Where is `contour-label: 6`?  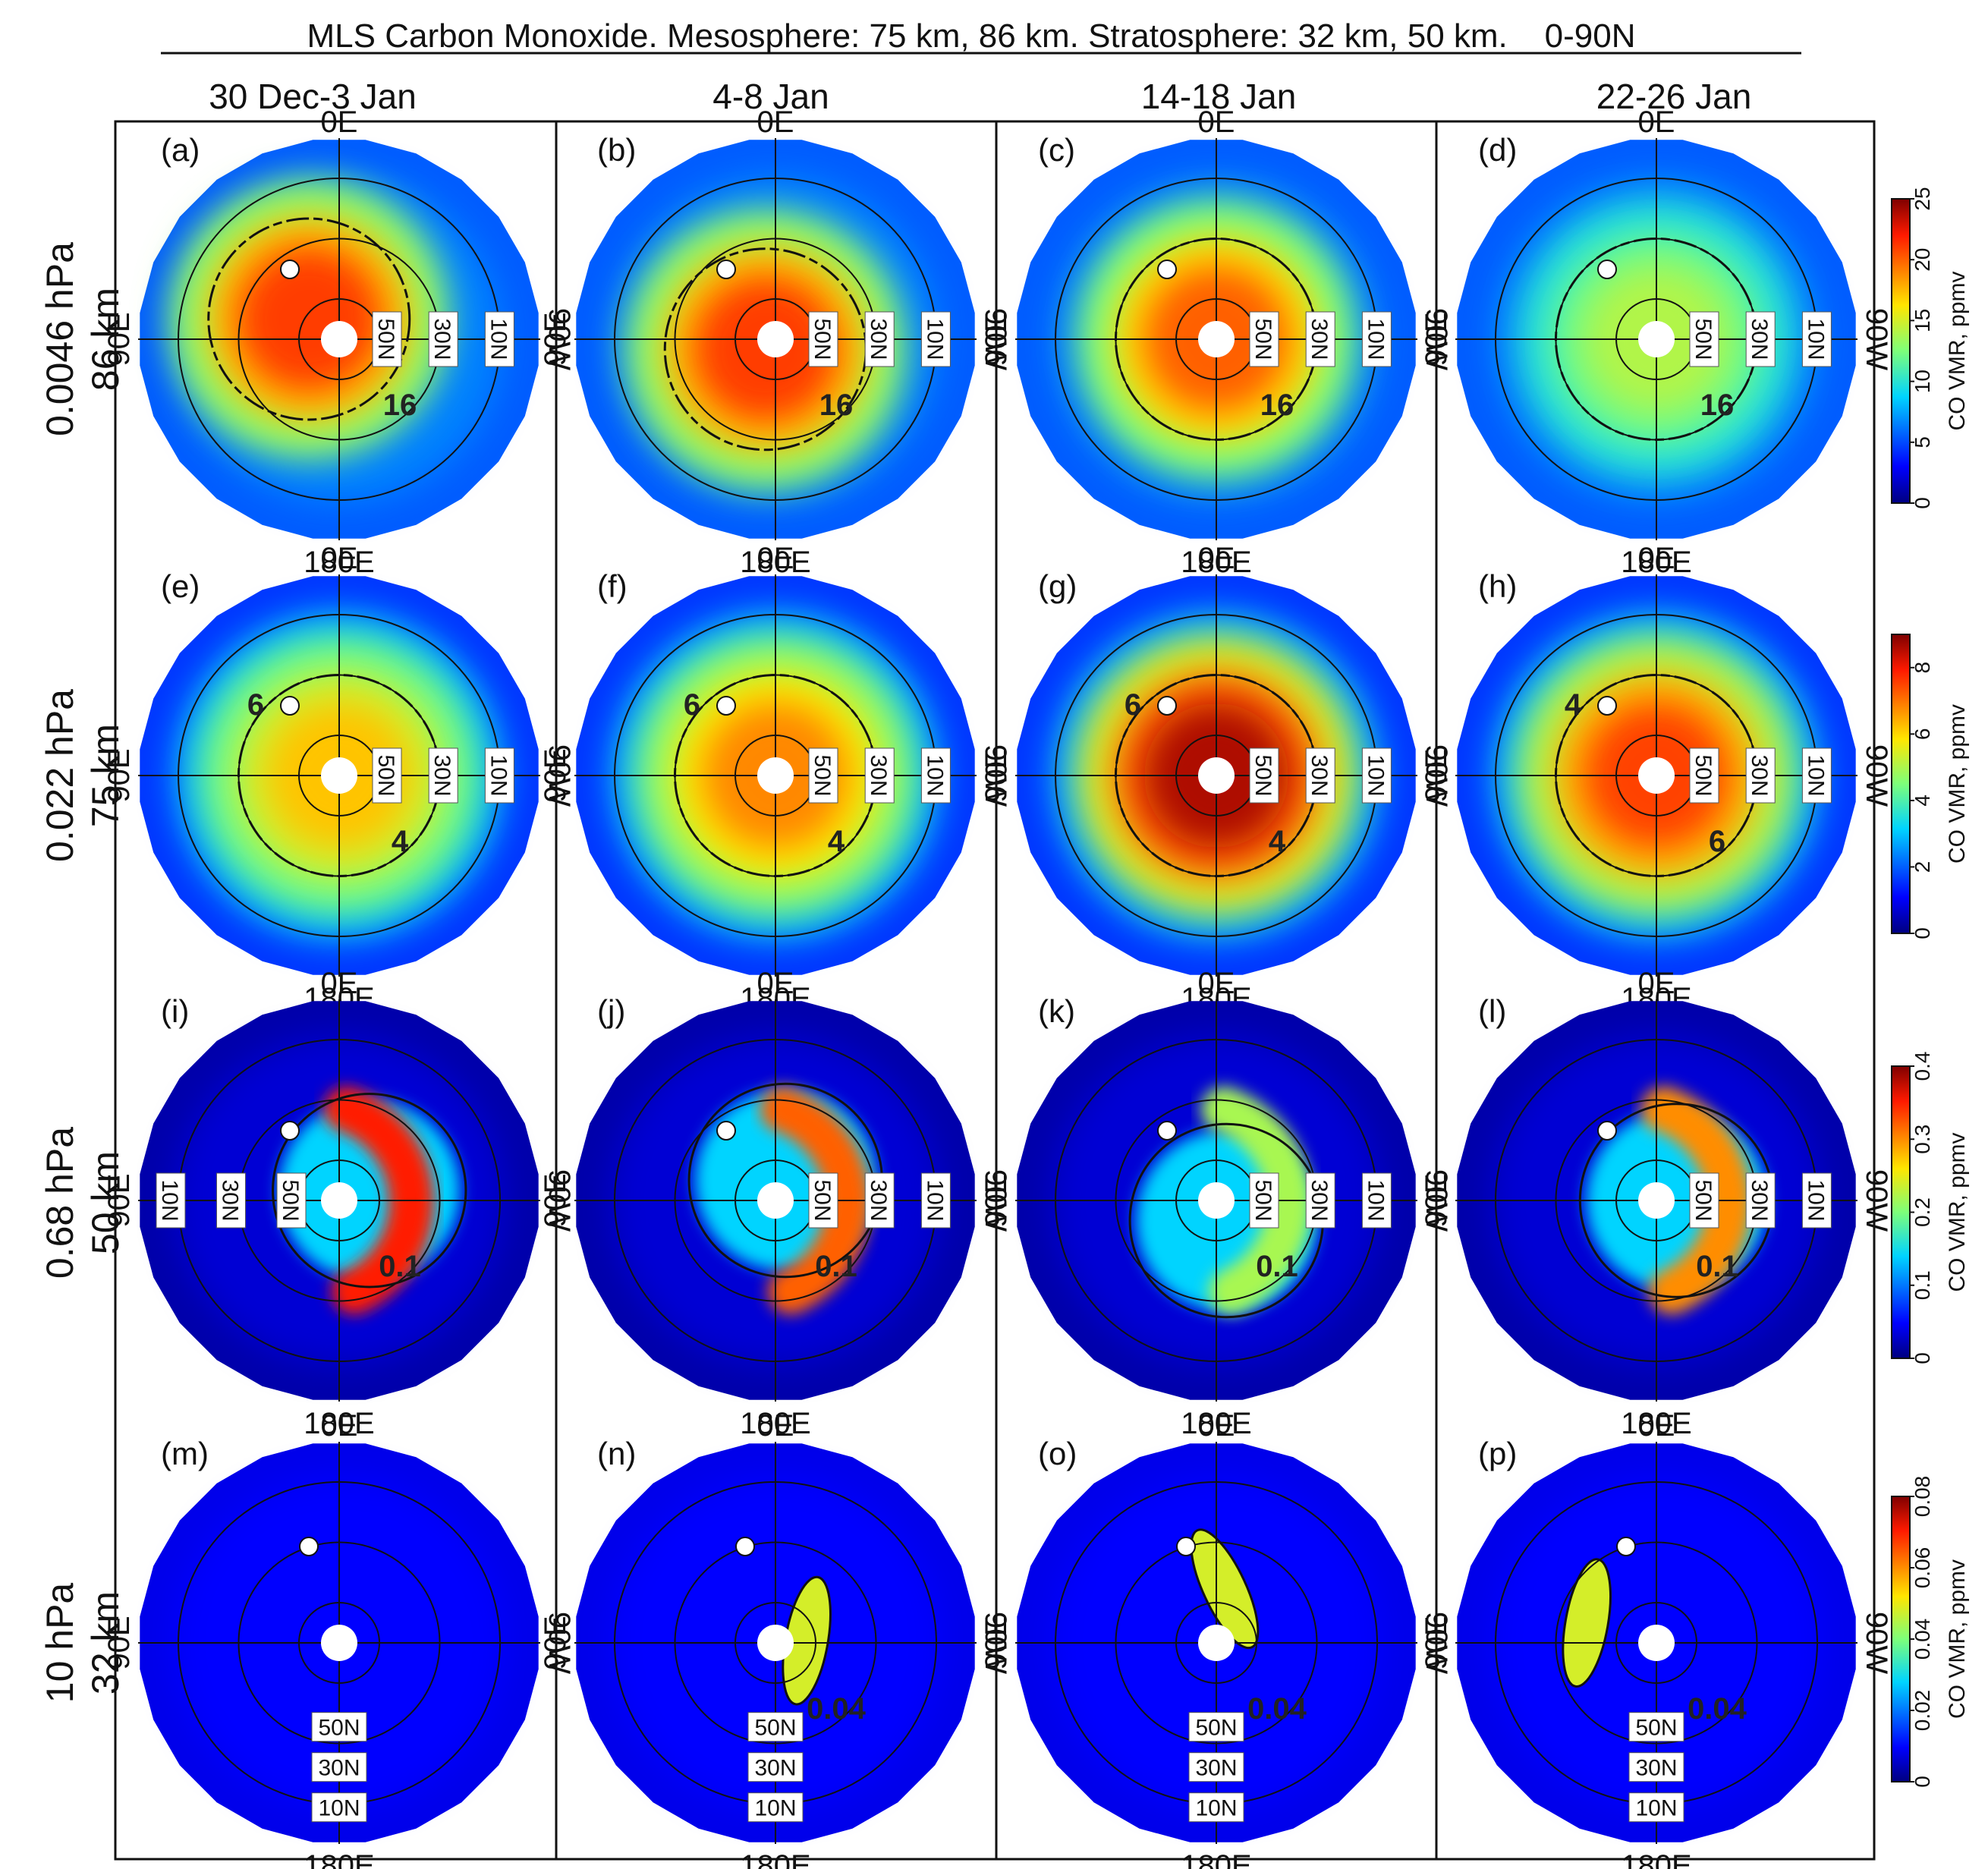 contour-label: 6 is located at coordinates (255, 705).